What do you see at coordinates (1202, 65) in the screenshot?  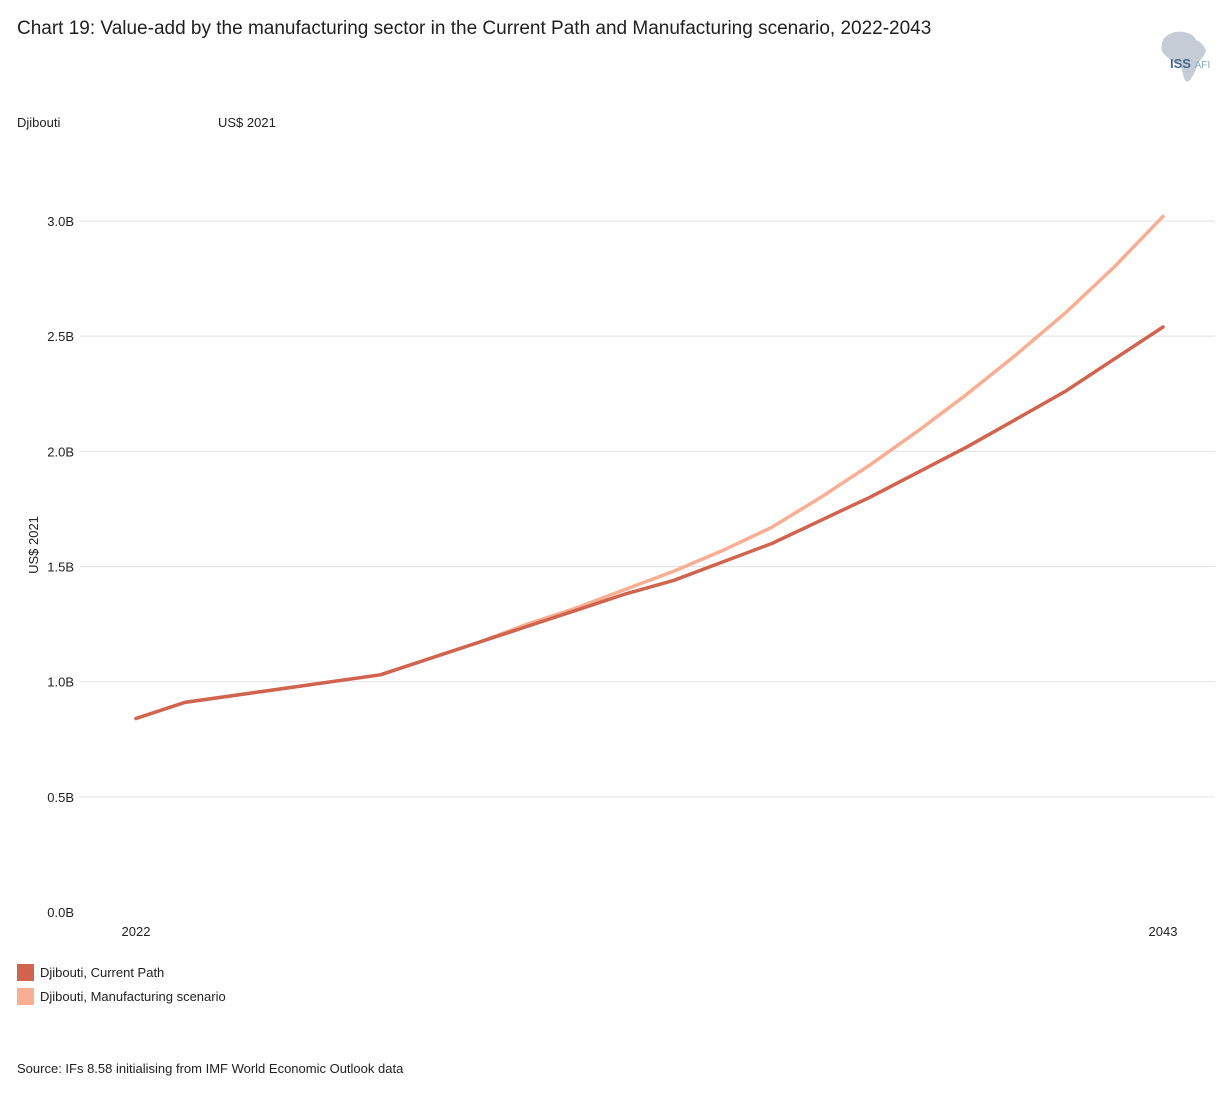 I see `logo-subtext: AFI` at bounding box center [1202, 65].